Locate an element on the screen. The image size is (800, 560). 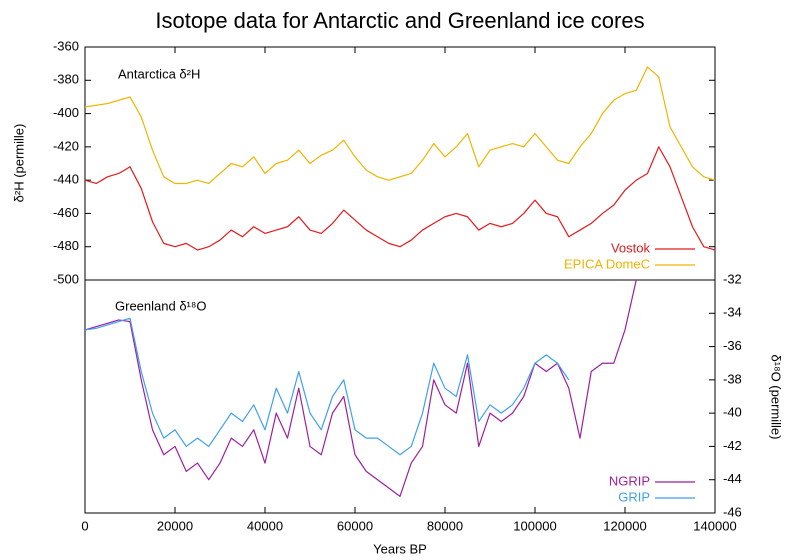
legend-label: Vostok is located at coordinates (631, 247).